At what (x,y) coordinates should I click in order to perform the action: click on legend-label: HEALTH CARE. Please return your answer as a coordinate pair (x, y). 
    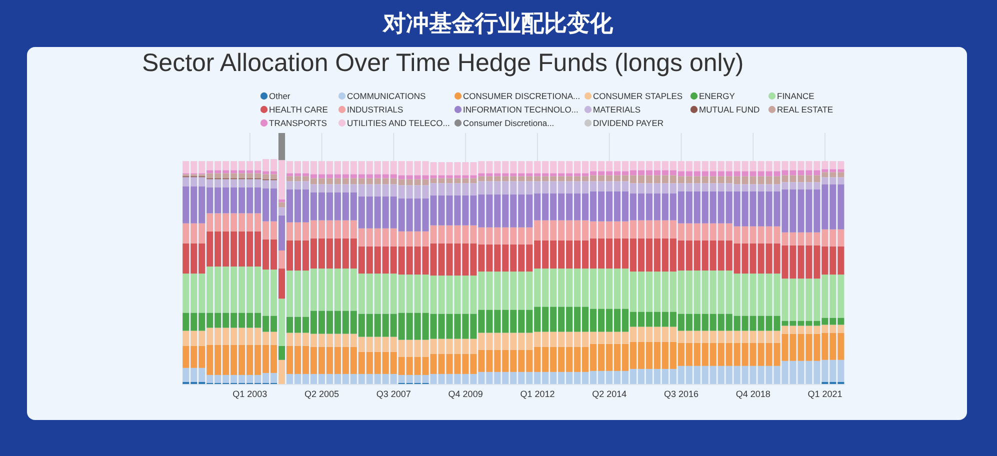
    Looking at the image, I should click on (298, 109).